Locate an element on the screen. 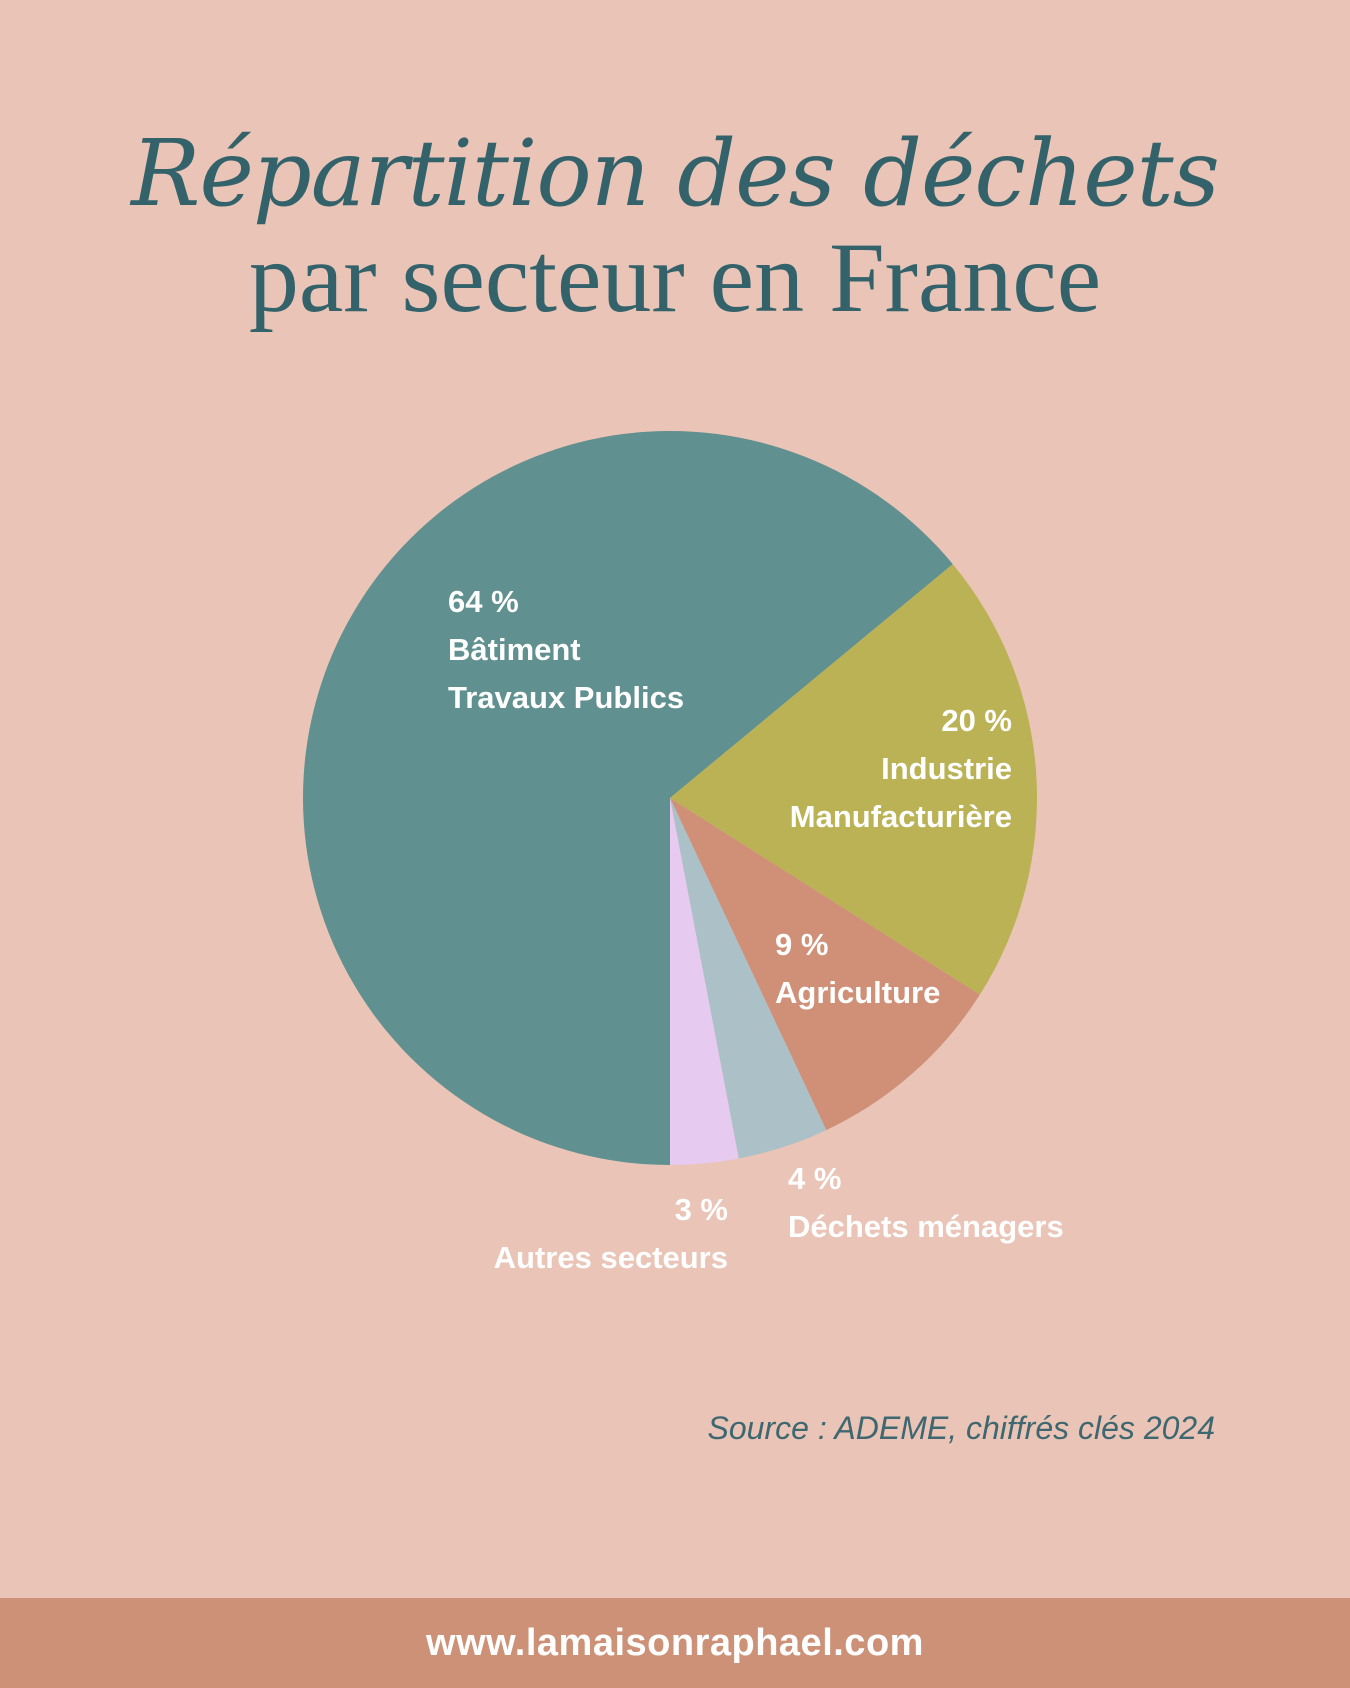 Image resolution: width=1350 pixels, height=1688 pixels. slice-label-1: 64 % Bâtiment Travaux Publics is located at coordinates (566, 649).